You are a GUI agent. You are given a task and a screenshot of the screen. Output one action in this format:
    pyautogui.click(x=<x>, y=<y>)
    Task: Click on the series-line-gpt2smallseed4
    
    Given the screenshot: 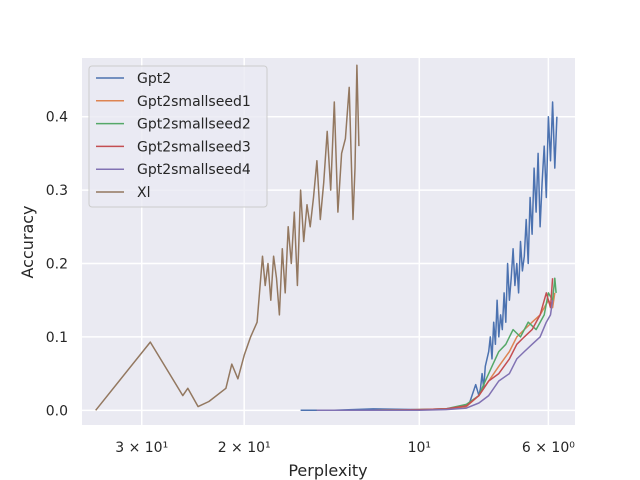 What is the action you would take?
    pyautogui.click(x=435, y=356)
    